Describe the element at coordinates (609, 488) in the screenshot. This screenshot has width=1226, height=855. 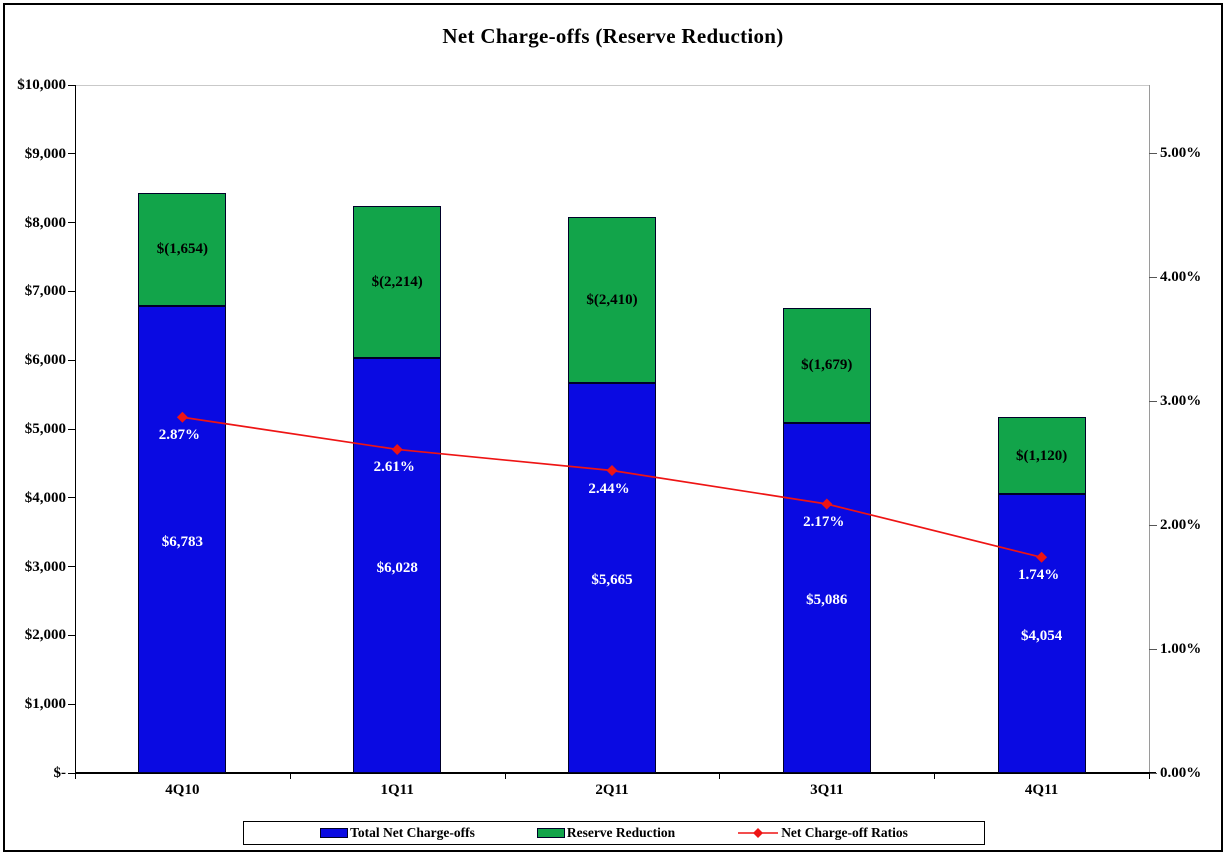
I see `line-value-label-net-charge-off-ratio: 2.44%` at that location.